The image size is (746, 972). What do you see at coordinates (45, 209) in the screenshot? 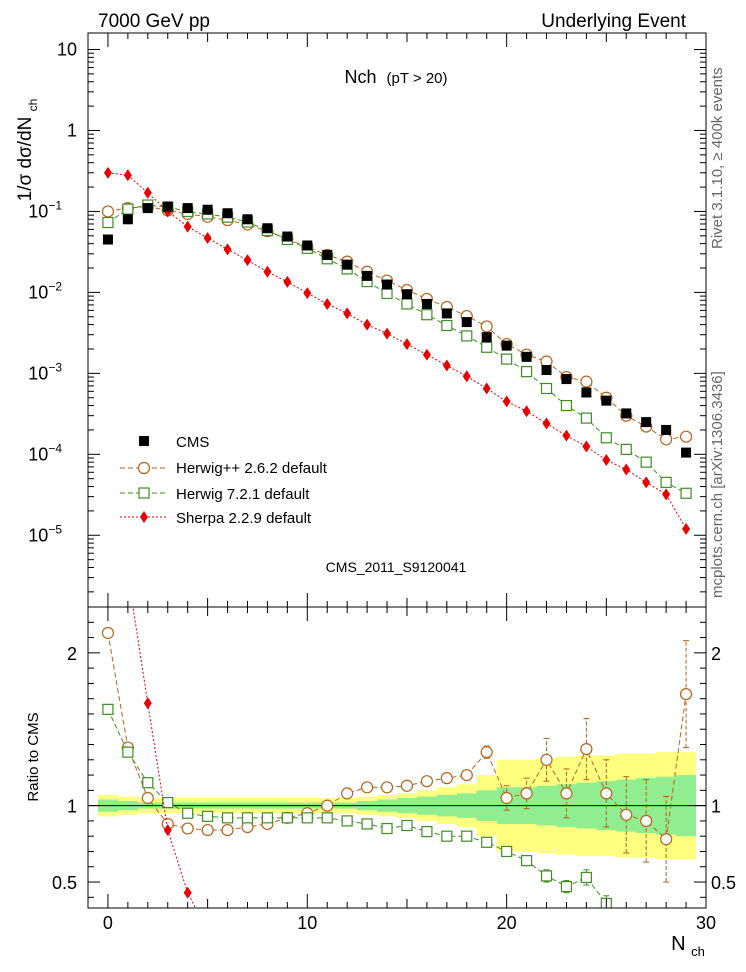
I see `main-y-tick-label: 10⁻¹` at bounding box center [45, 209].